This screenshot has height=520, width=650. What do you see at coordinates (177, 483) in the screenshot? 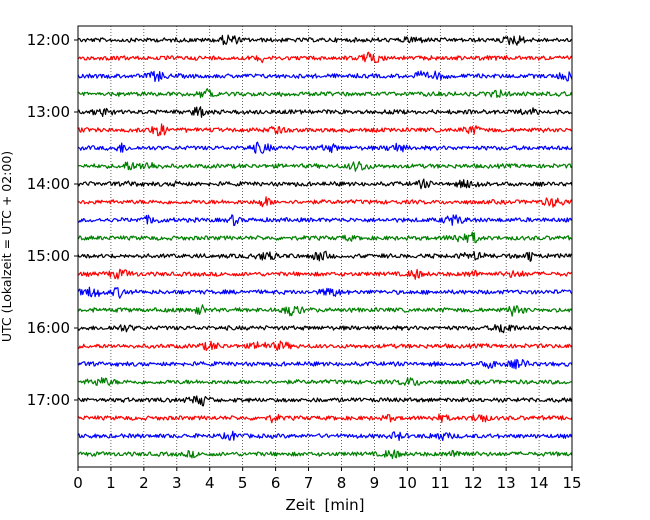
I see `x-tick-label: 3` at bounding box center [177, 483].